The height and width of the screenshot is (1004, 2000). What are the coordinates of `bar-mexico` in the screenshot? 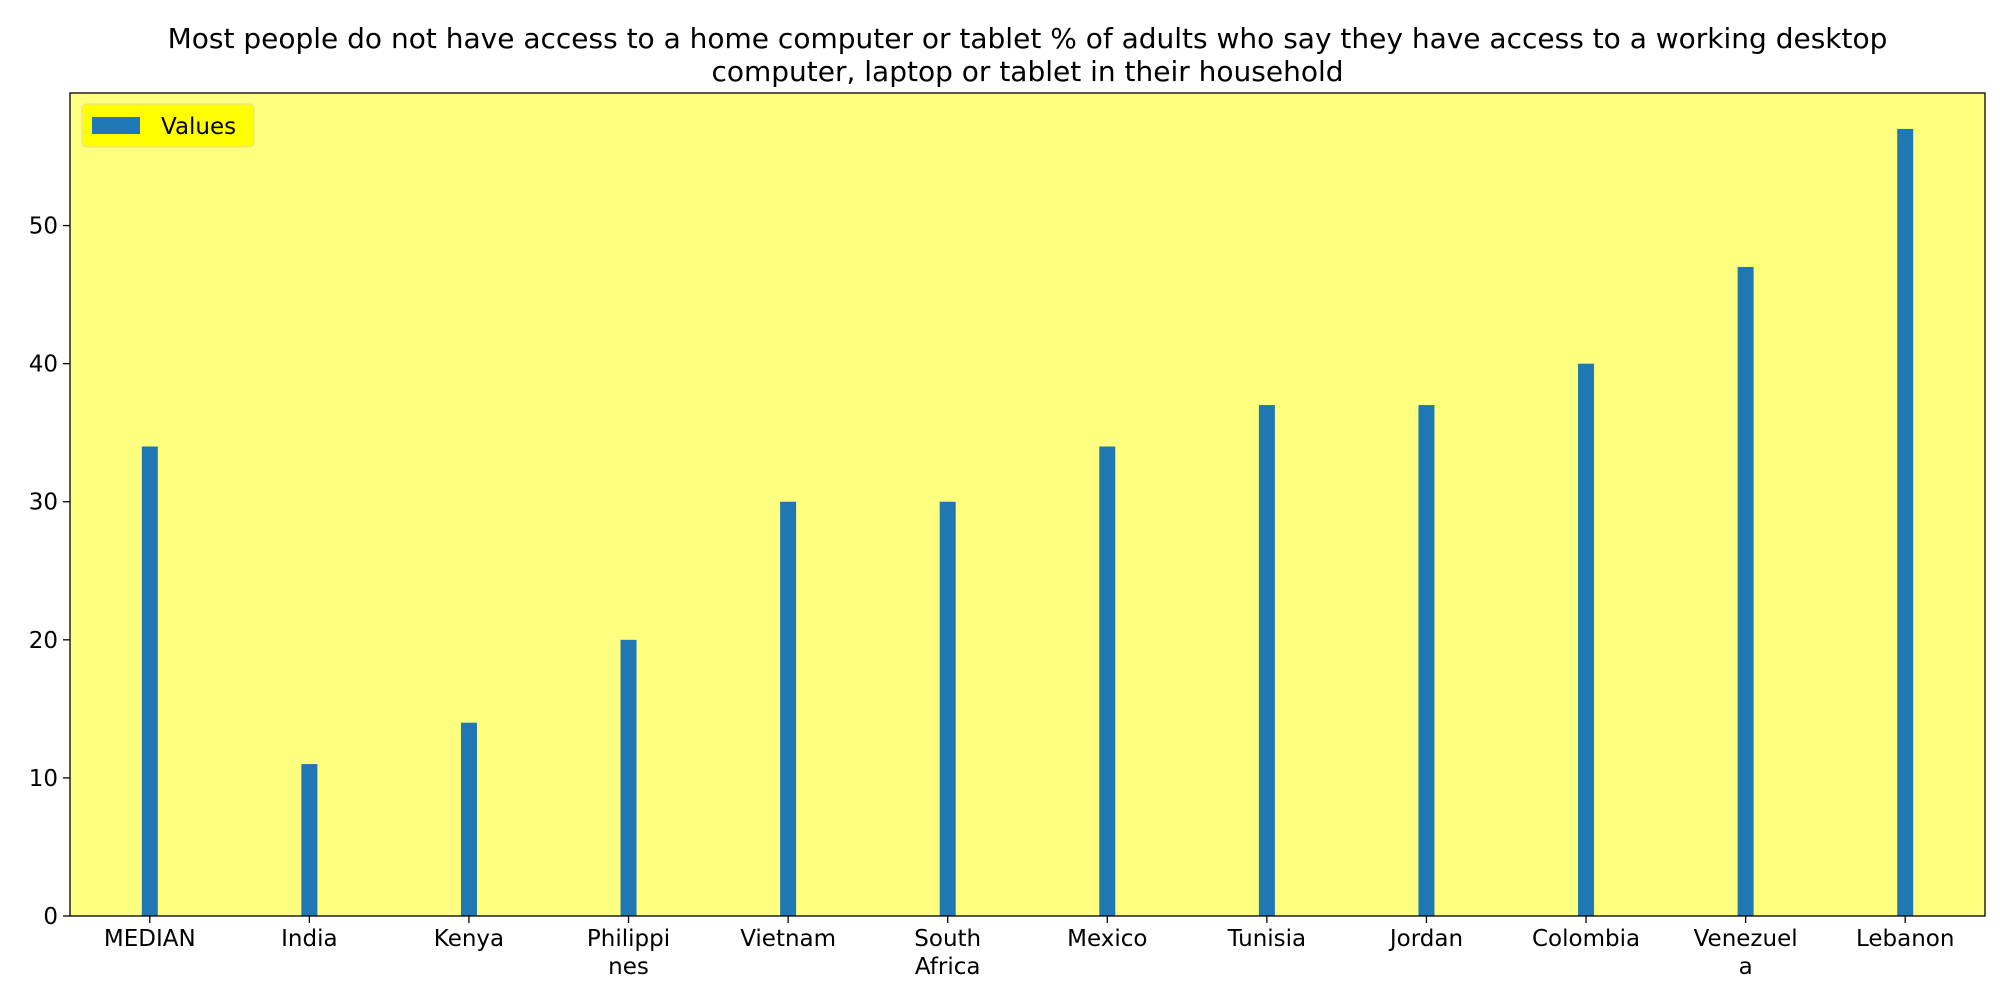 It's located at (1107, 681).